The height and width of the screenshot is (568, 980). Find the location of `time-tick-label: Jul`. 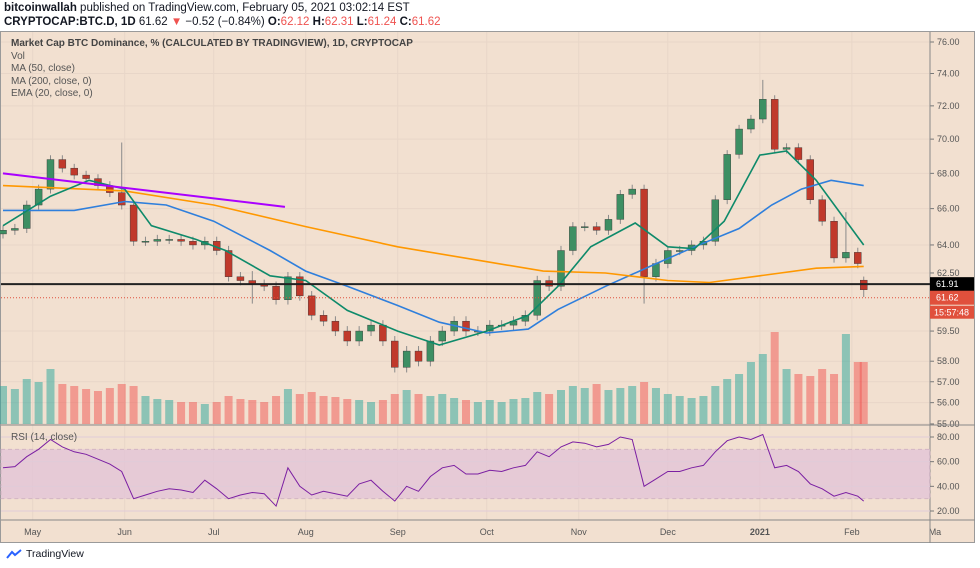

time-tick-label: Jul is located at coordinates (214, 532).